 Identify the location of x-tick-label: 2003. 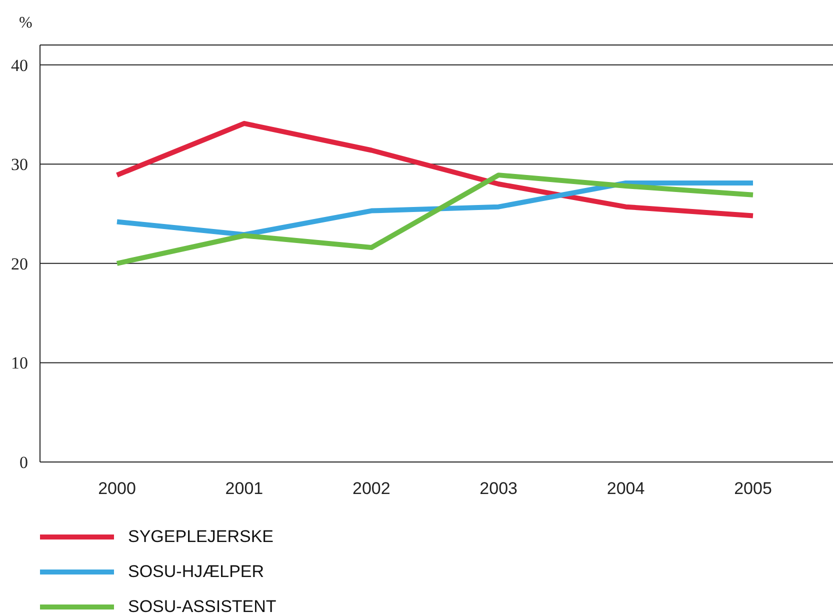
(499, 488).